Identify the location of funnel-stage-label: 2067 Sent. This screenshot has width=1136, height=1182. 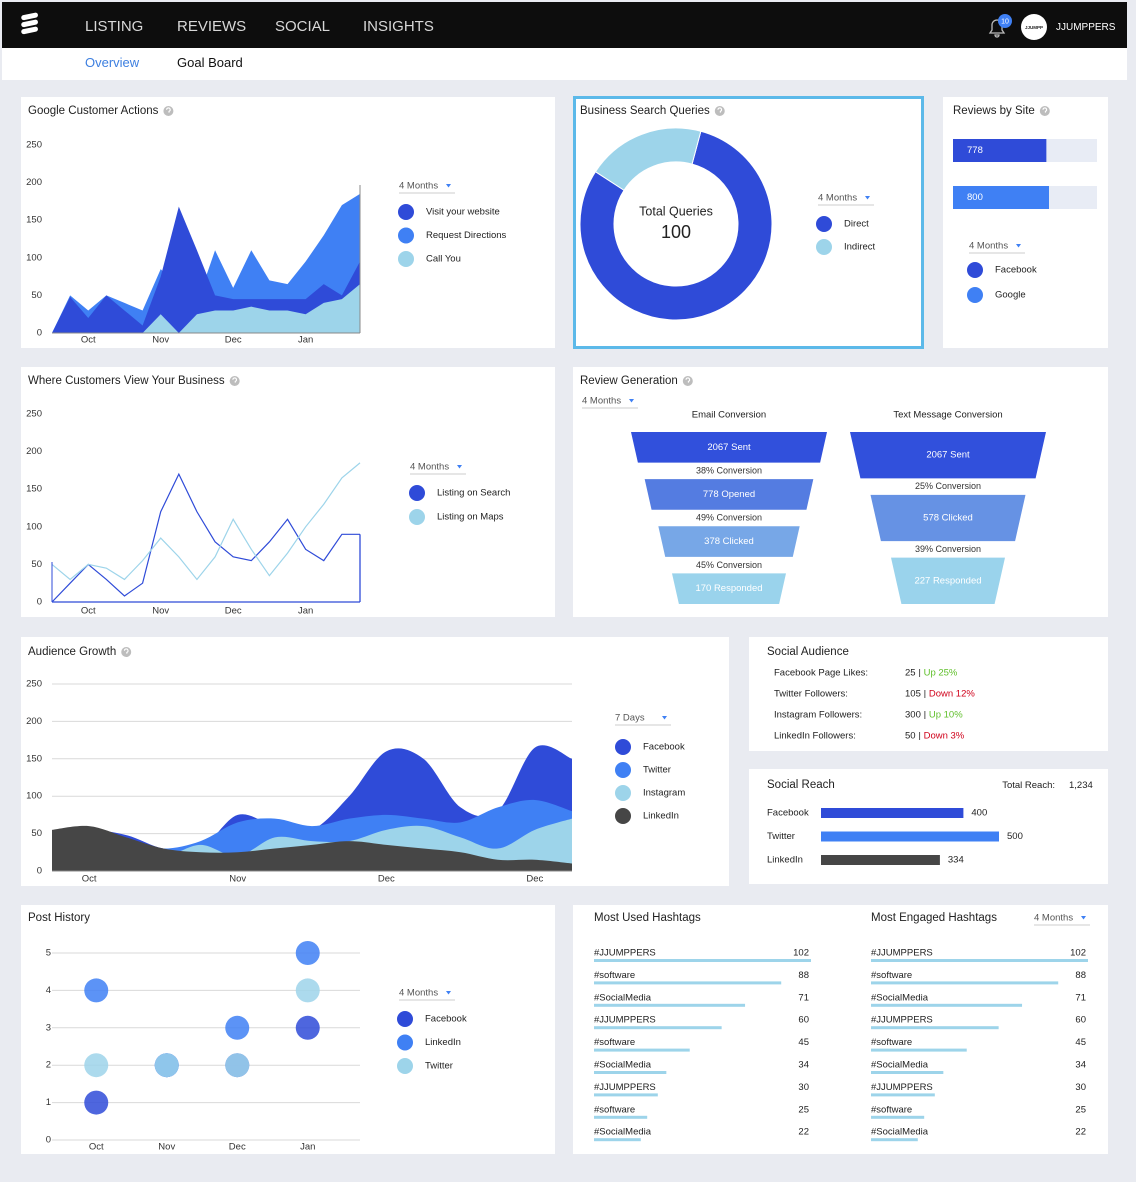
(948, 455).